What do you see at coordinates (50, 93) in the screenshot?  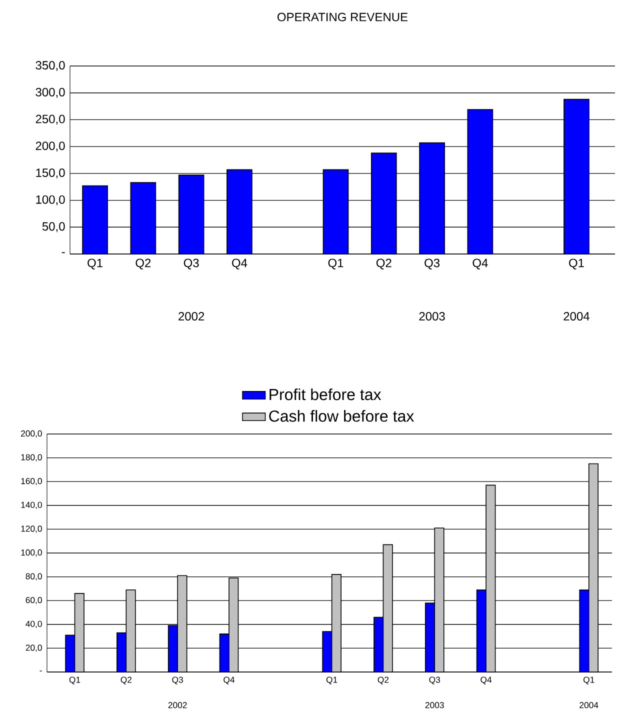 I see `y-tick-label: 300,0` at bounding box center [50, 93].